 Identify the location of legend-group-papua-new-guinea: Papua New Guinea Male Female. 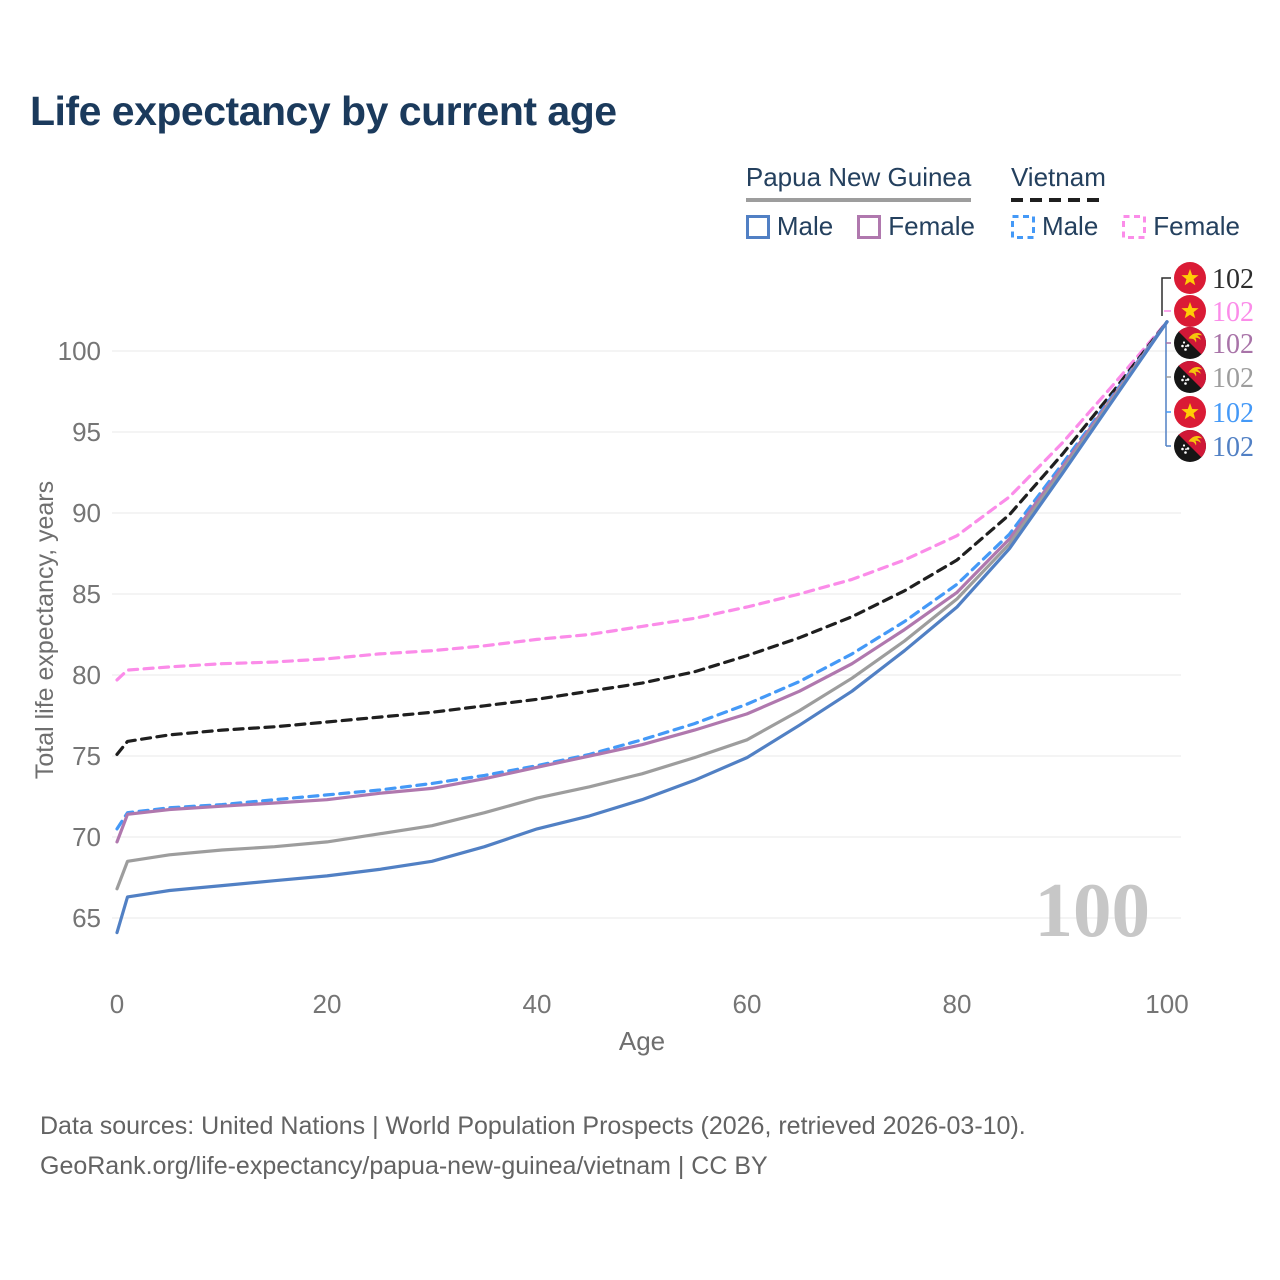
(860, 202).